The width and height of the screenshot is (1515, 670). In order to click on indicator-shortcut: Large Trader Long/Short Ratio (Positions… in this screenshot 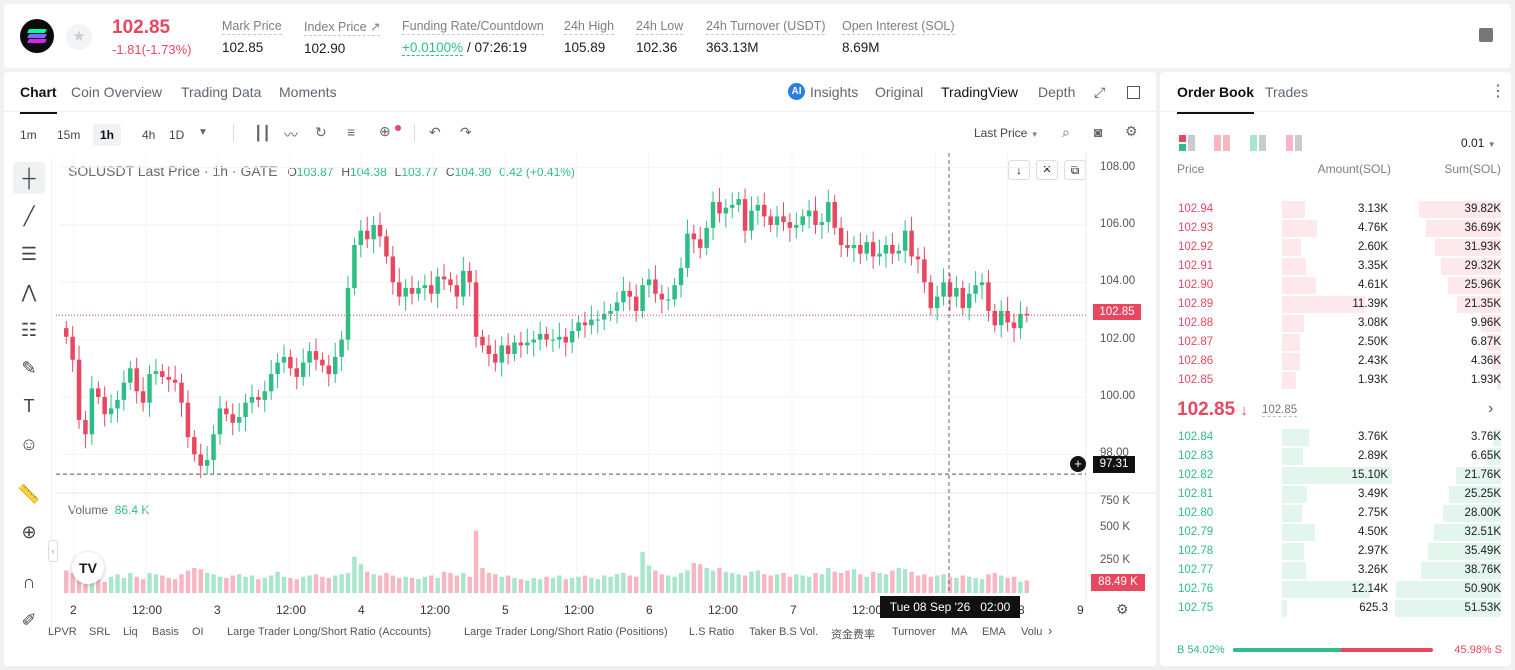, I will do `click(566, 632)`.